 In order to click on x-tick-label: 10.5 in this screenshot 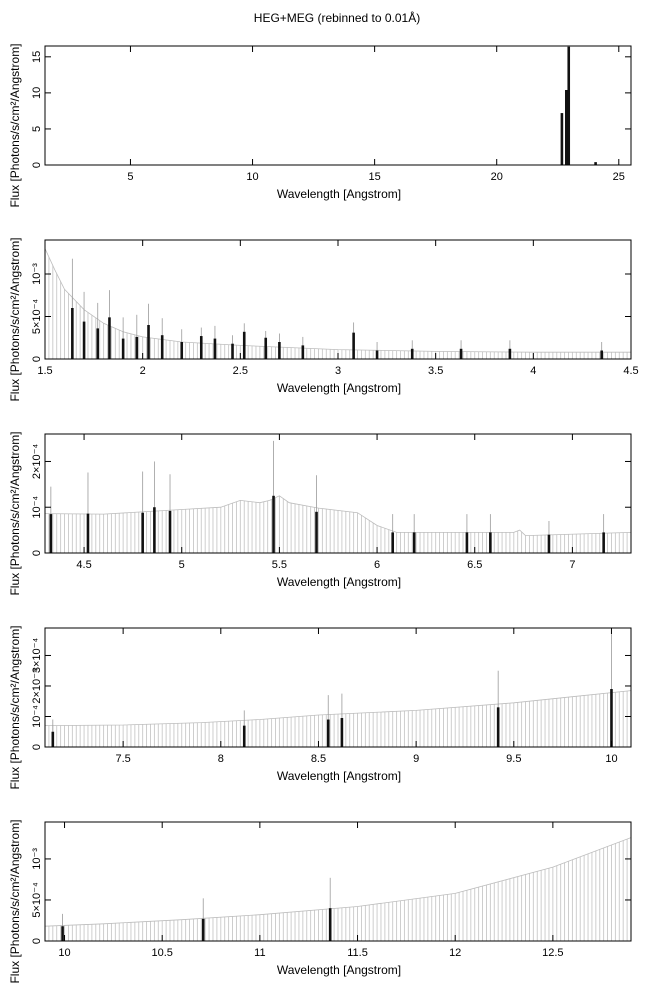, I will do `click(161, 953)`.